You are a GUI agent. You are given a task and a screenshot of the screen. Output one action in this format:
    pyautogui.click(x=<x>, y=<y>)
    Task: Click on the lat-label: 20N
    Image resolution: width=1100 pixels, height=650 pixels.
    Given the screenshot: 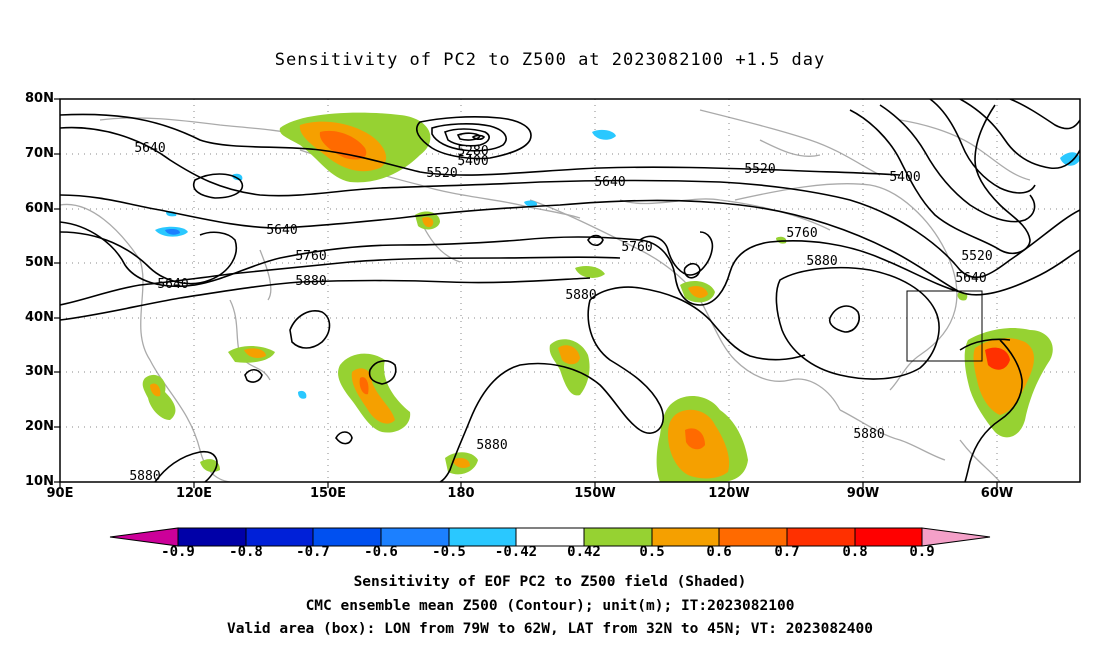 What is the action you would take?
    pyautogui.click(x=39, y=426)
    